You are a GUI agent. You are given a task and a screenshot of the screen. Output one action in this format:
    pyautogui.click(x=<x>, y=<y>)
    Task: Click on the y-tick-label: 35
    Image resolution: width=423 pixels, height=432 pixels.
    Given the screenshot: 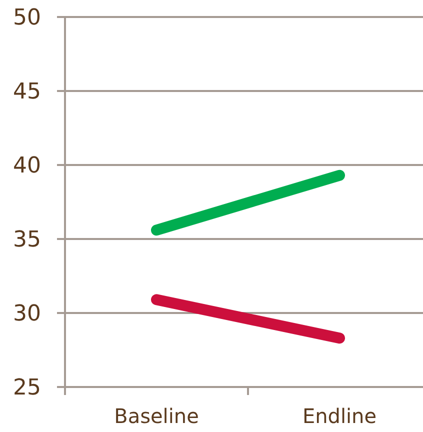 What is the action you would take?
    pyautogui.click(x=27, y=240)
    